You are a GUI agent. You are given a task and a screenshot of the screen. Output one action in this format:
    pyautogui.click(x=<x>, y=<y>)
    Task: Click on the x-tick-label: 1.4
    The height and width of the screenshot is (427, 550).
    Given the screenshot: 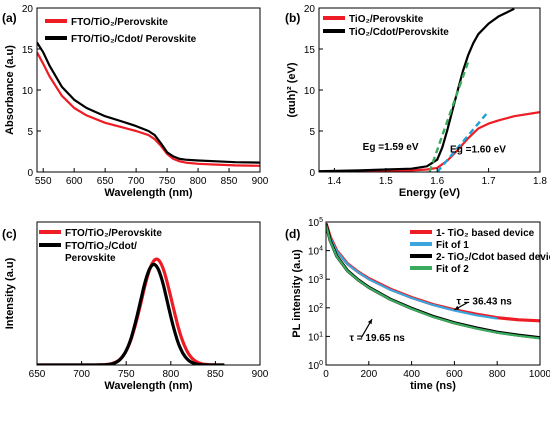 What is the action you would take?
    pyautogui.click(x=334, y=181)
    